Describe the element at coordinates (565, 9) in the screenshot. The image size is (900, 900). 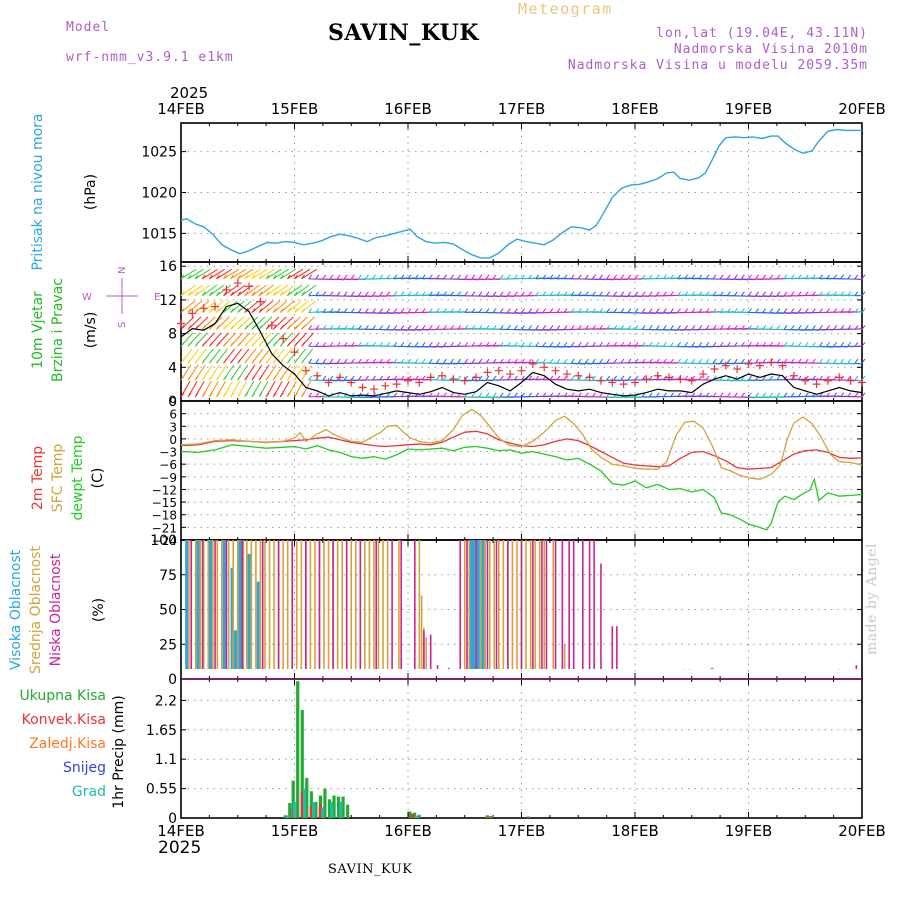
I see `chart-subtitle: Meteogram` at that location.